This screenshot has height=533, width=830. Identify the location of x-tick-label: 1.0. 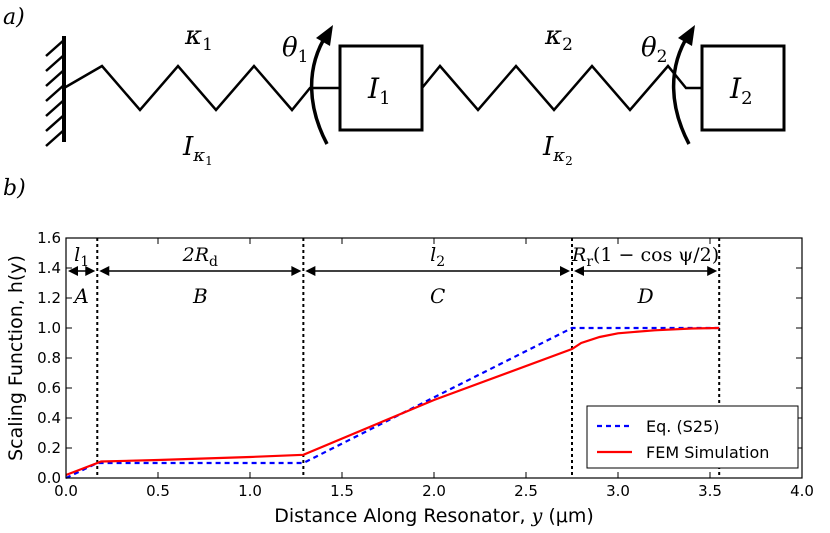
(250, 491).